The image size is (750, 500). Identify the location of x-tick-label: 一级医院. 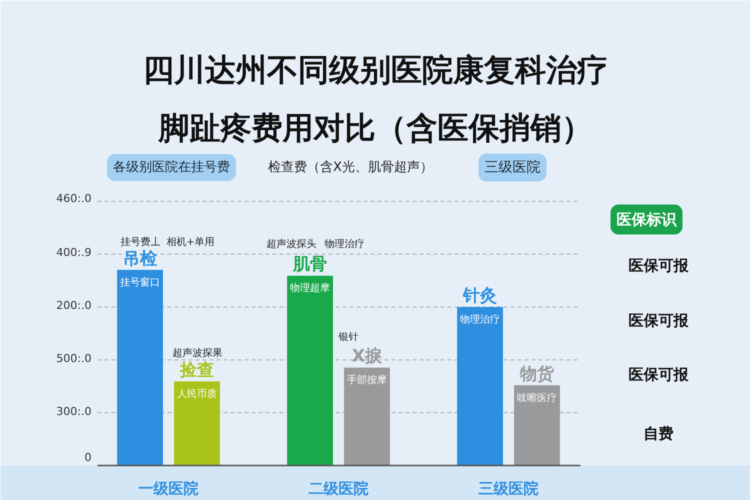
(168, 489).